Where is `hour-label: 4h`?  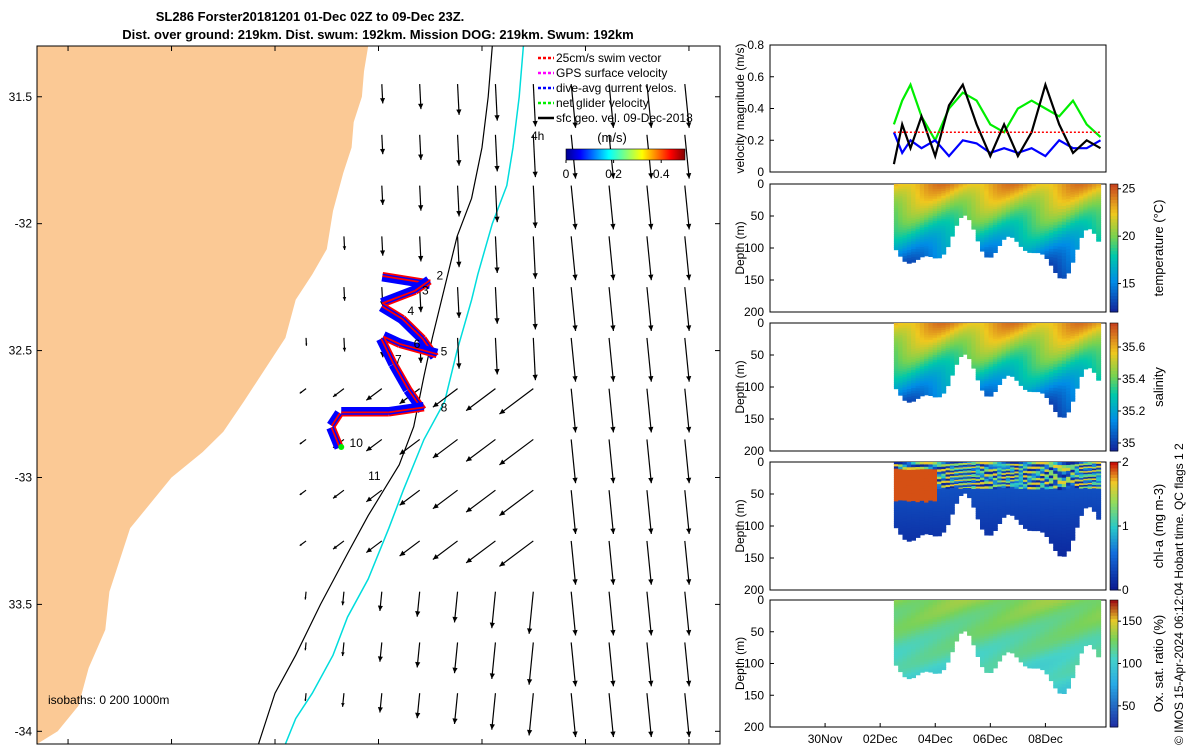 hour-label: 4h is located at coordinates (537, 136).